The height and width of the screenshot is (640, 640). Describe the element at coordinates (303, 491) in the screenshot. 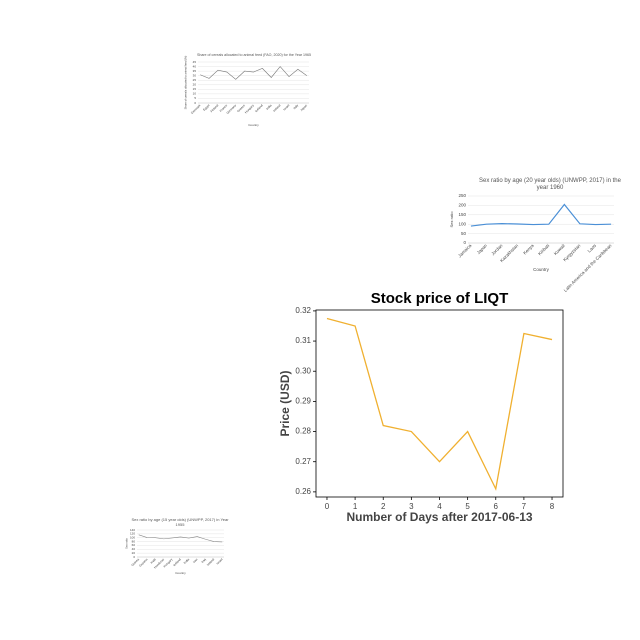

I see `y-tick-label: 0.26` at that location.